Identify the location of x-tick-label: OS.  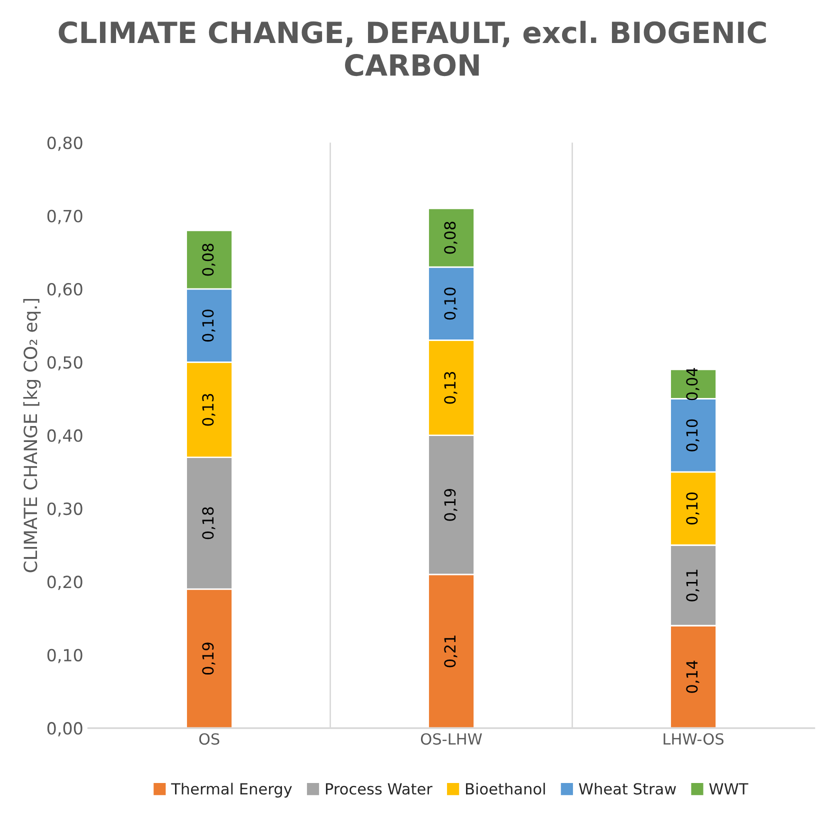
(209, 739).